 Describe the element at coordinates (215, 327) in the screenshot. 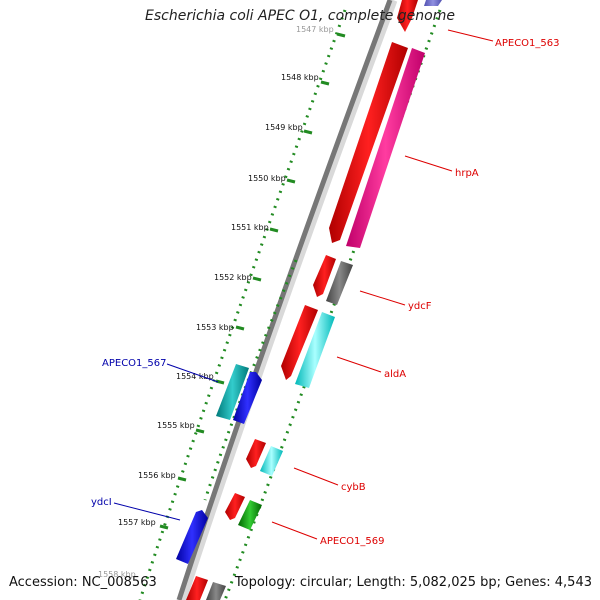

I see `tick-label: 1553 kbp` at that location.